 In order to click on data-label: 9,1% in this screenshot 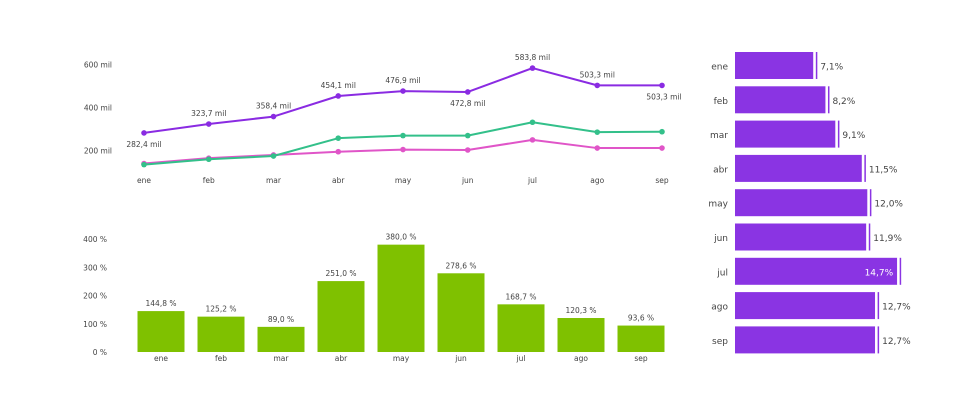, I will do `click(853, 136)`.